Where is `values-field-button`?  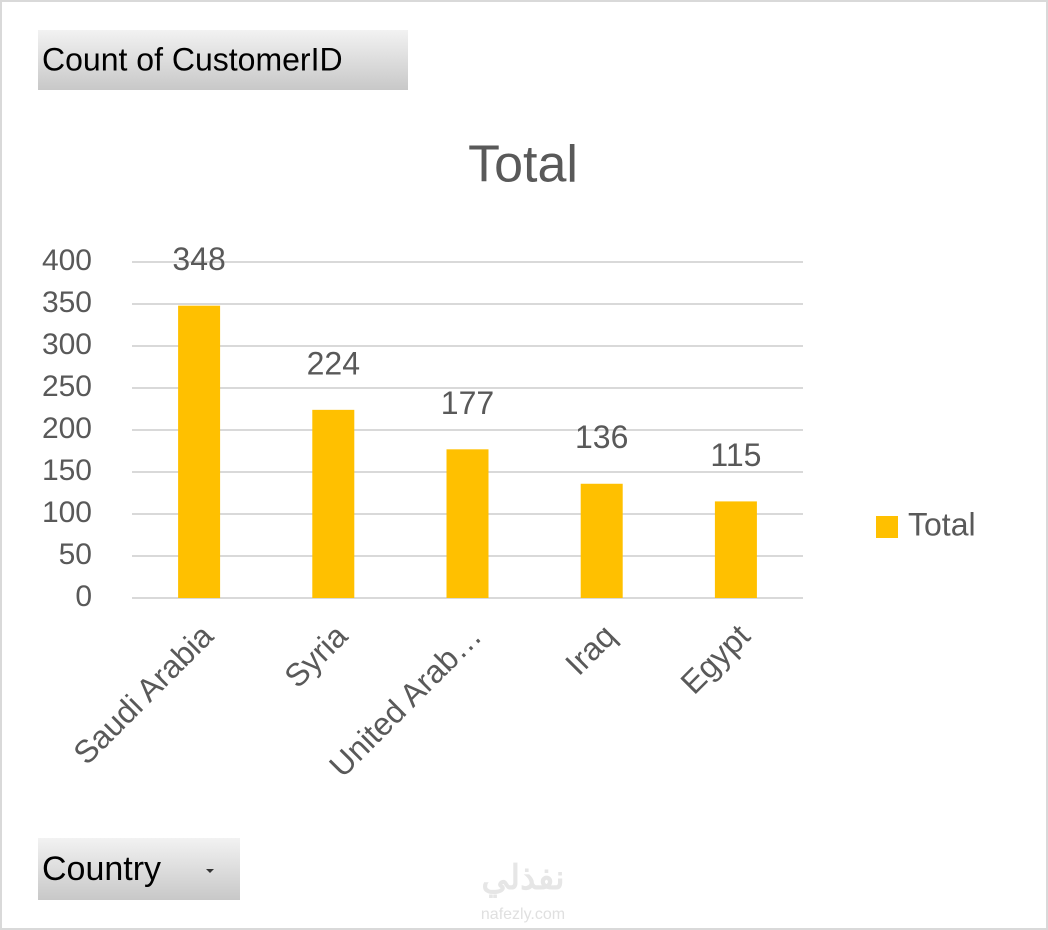 values-field-button is located at coordinates (223, 60).